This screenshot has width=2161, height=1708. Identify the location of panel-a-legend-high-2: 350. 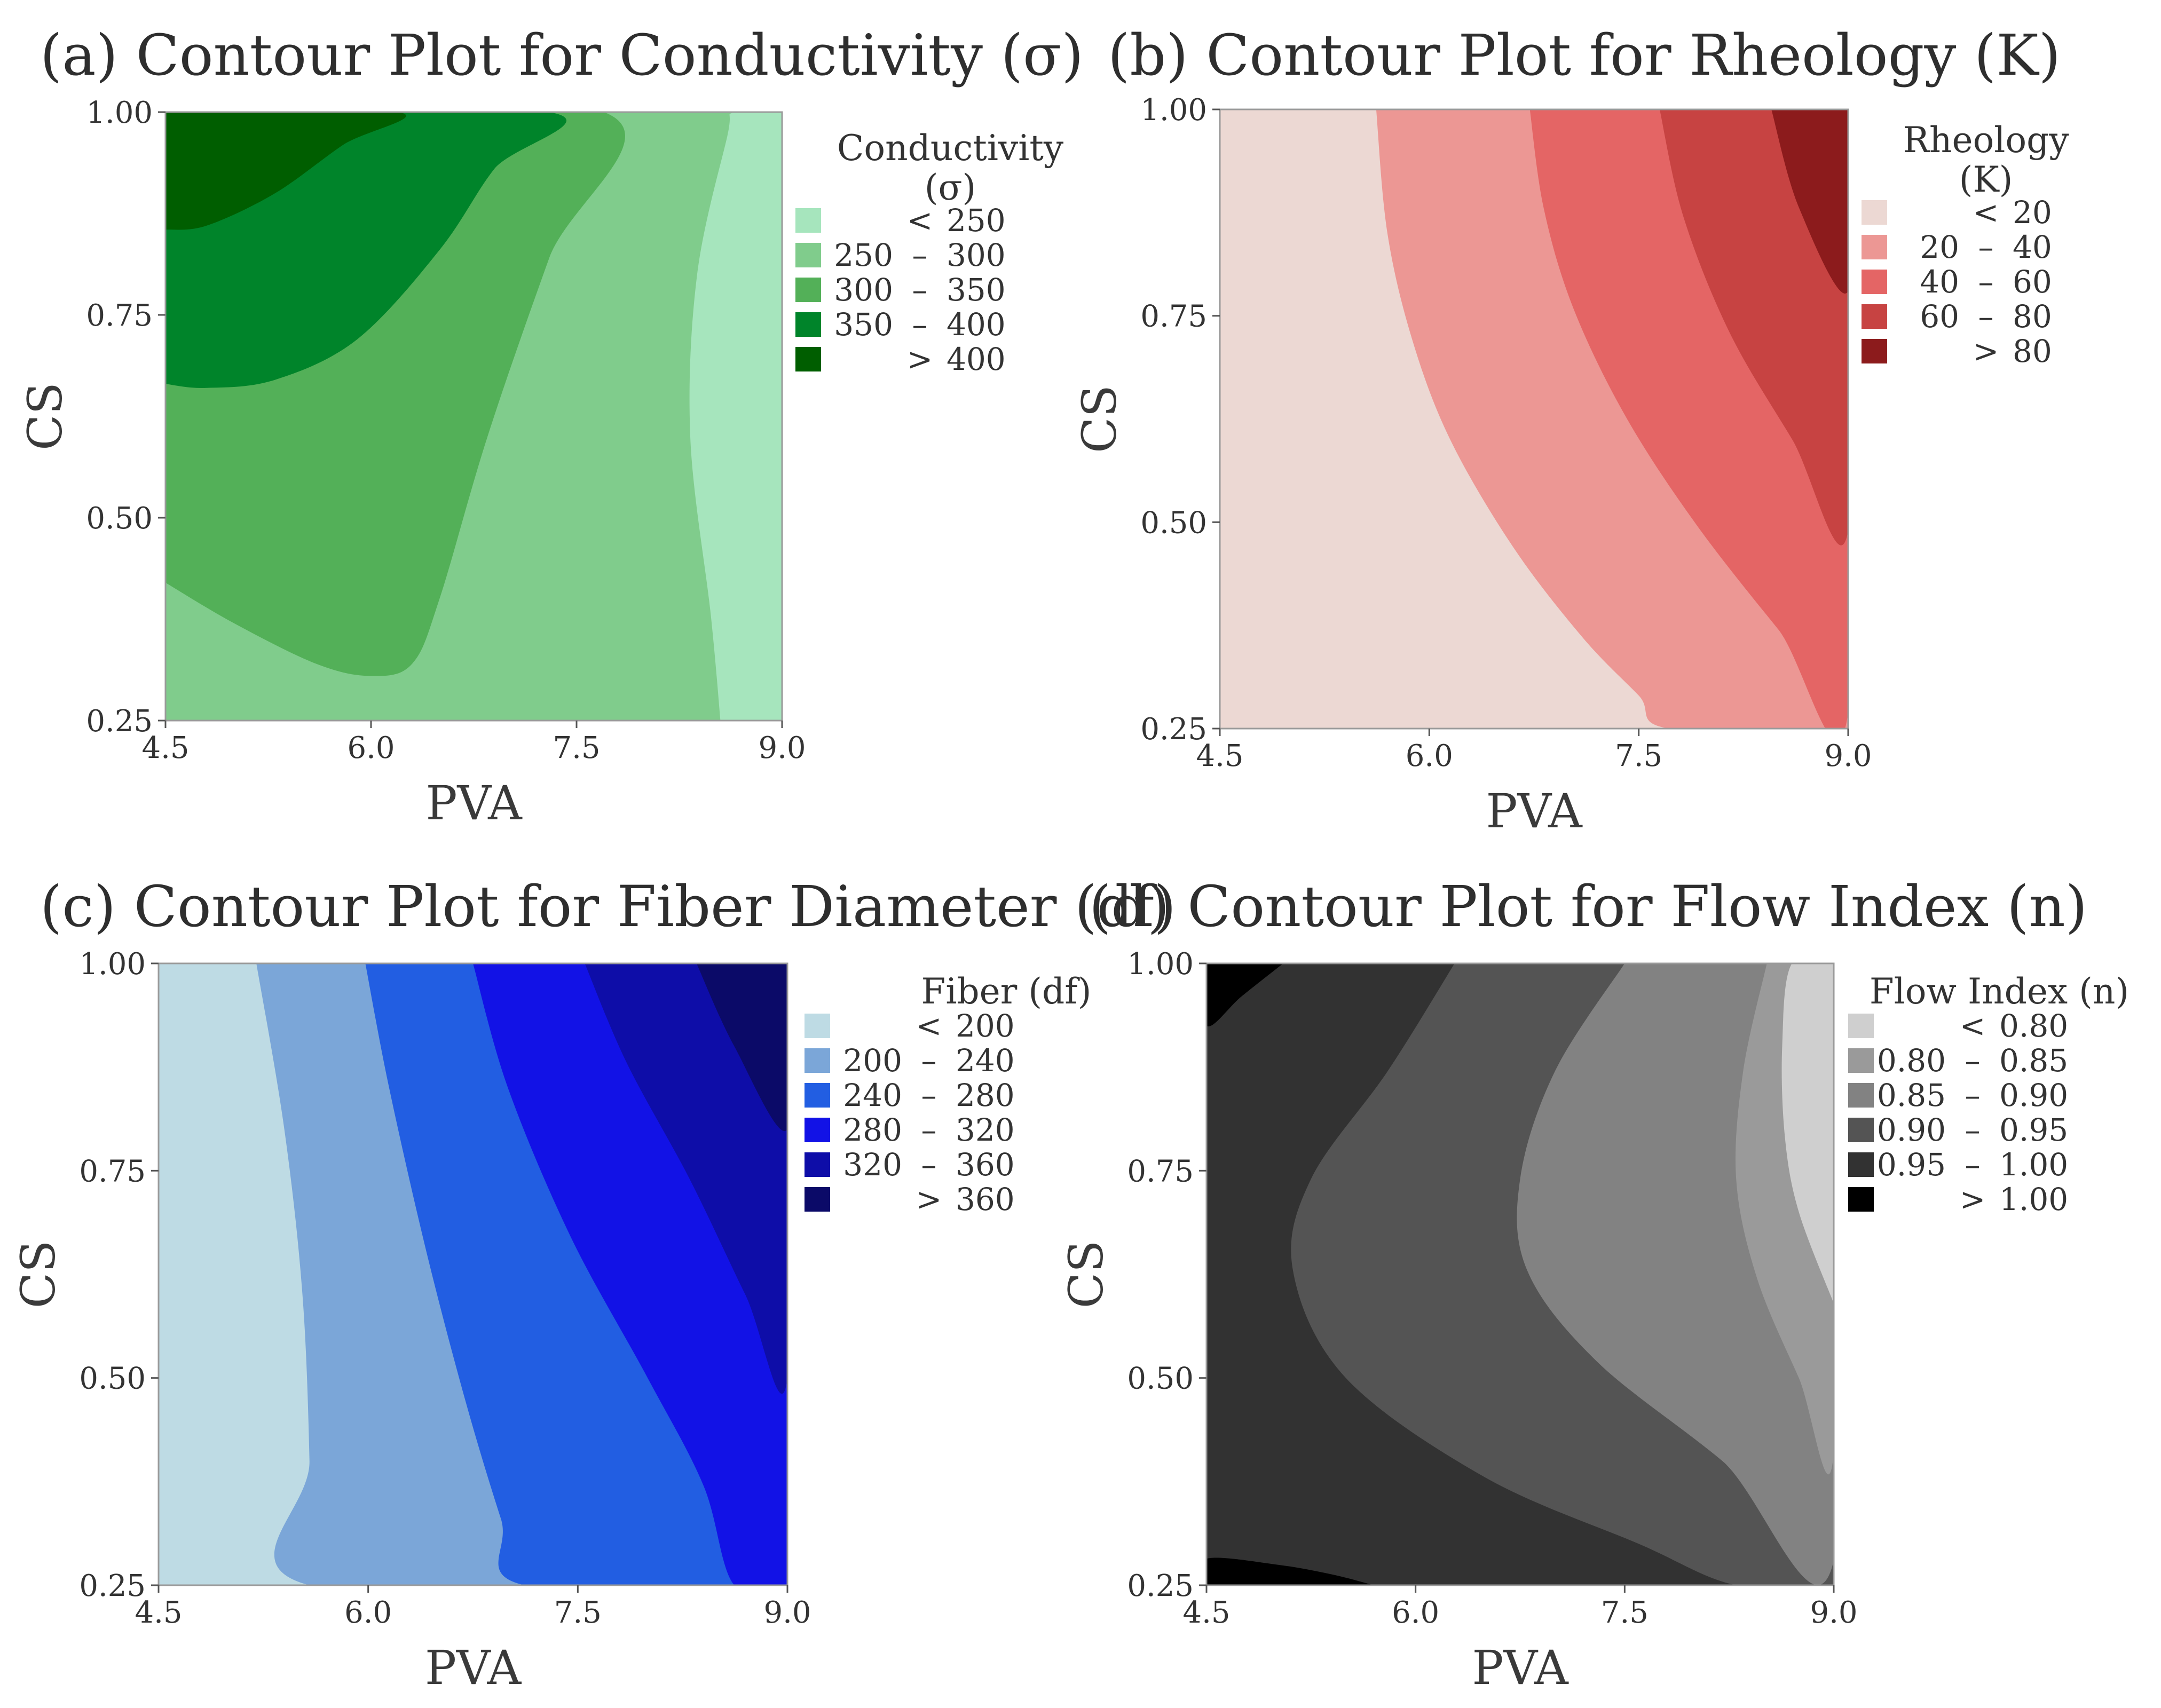
(977, 290).